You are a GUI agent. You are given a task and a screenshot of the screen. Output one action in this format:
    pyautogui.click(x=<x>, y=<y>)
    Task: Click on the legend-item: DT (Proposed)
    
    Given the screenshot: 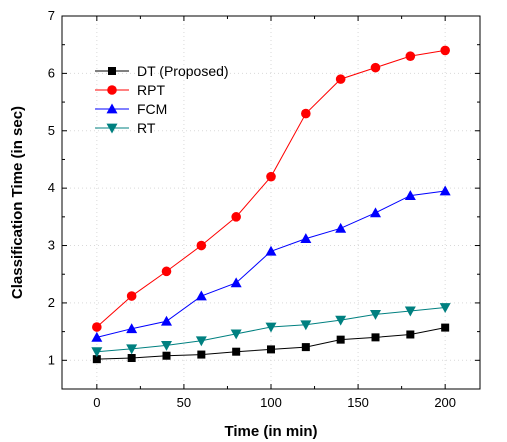 What is the action you would take?
    pyautogui.click(x=162, y=71)
    